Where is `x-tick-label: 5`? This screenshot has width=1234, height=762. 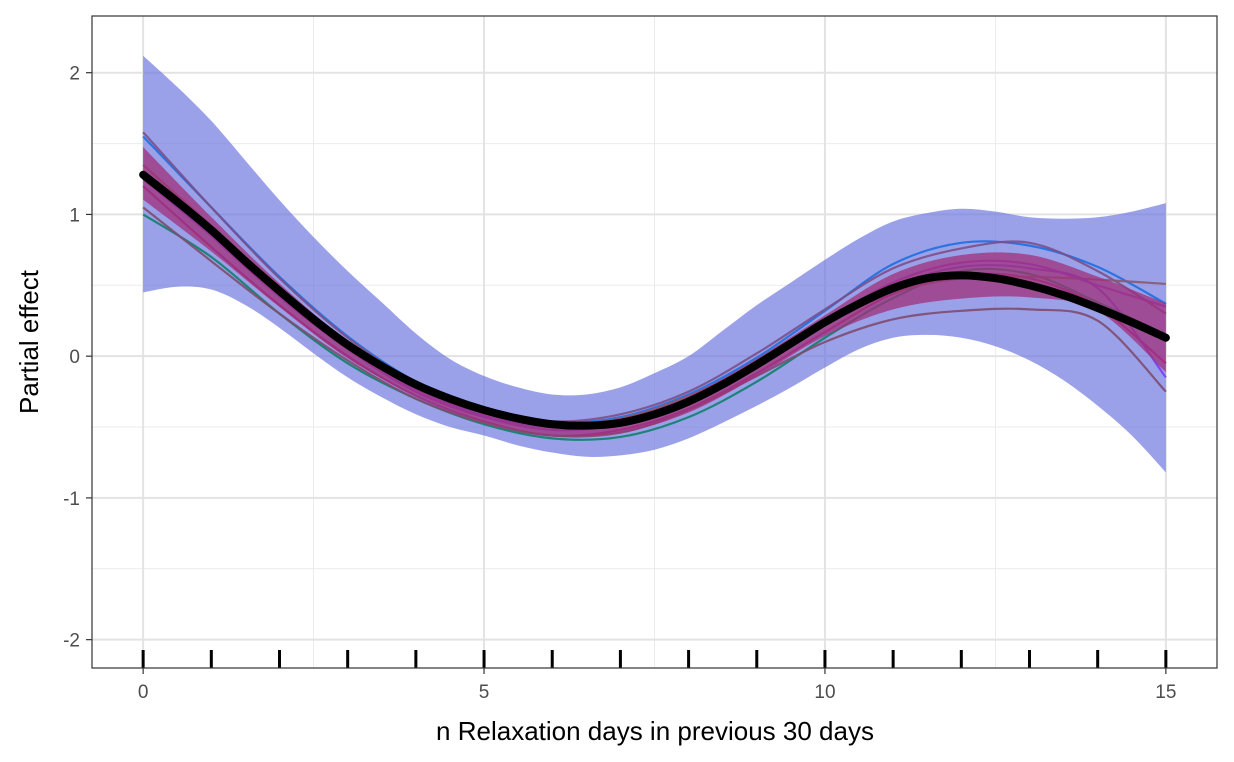
x-tick-label: 5 is located at coordinates (484, 692).